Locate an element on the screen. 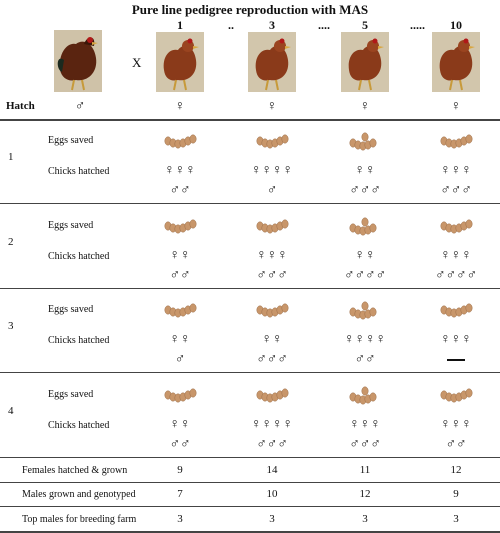  female-symbol-header-3: ♀ is located at coordinates (272, 106).